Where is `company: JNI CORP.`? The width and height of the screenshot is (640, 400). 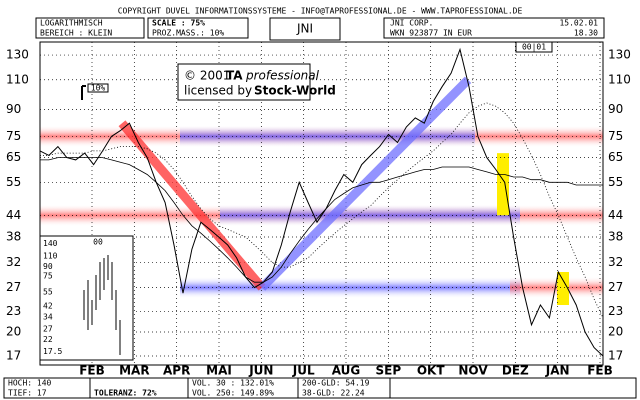
company: JNI CORP. is located at coordinates (411, 23).